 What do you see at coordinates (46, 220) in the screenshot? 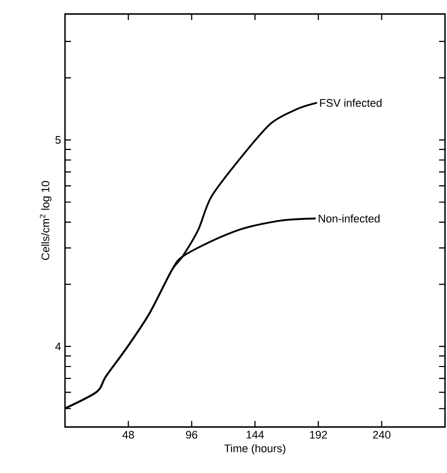
I see `y-axis-title: Cells/cm$^{2}$ log 10` at bounding box center [46, 220].